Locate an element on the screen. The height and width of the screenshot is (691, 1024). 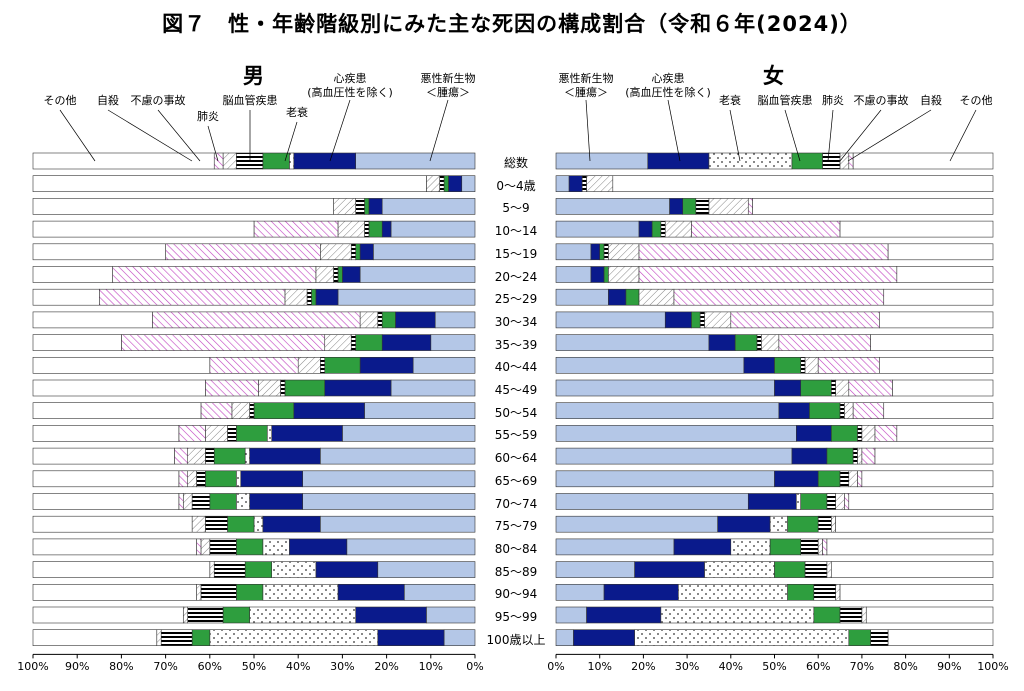
female-legend-leader-pneumonia is located at coordinates (830, 135).